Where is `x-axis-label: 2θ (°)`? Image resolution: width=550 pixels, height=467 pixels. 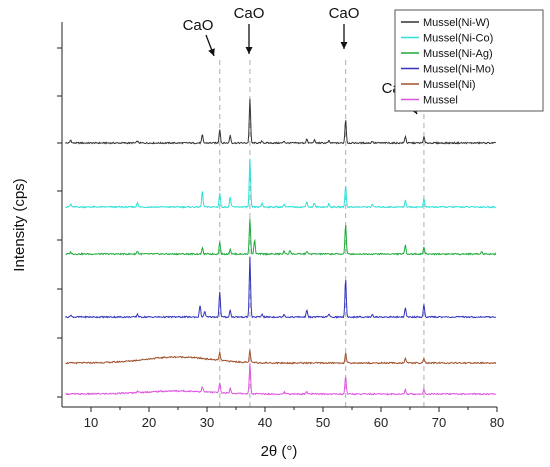 x-axis-label: 2θ (°) is located at coordinates (279, 451).